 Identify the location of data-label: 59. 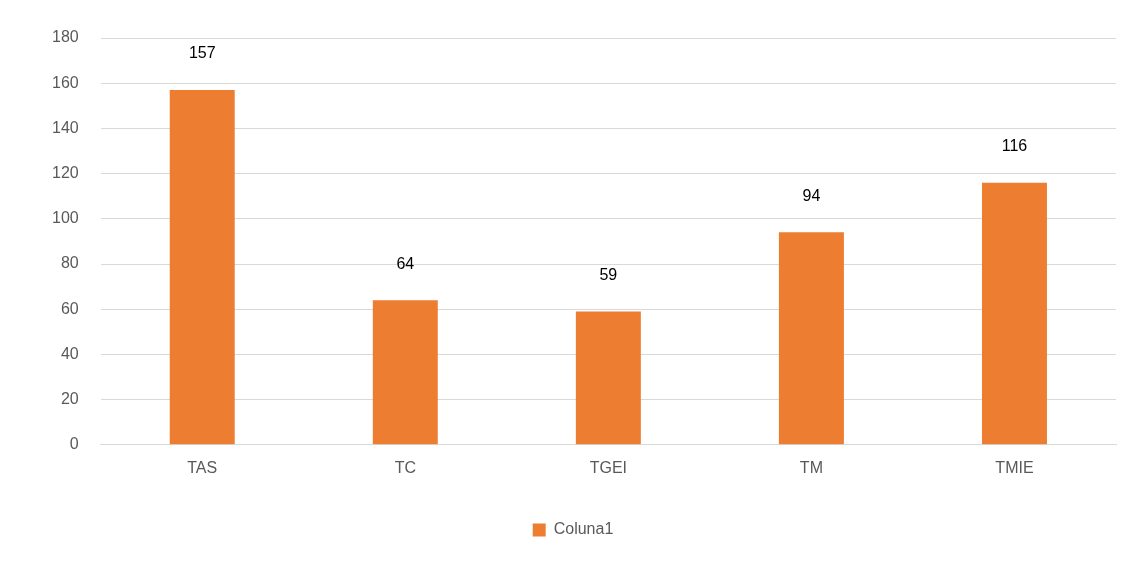
(608, 274).